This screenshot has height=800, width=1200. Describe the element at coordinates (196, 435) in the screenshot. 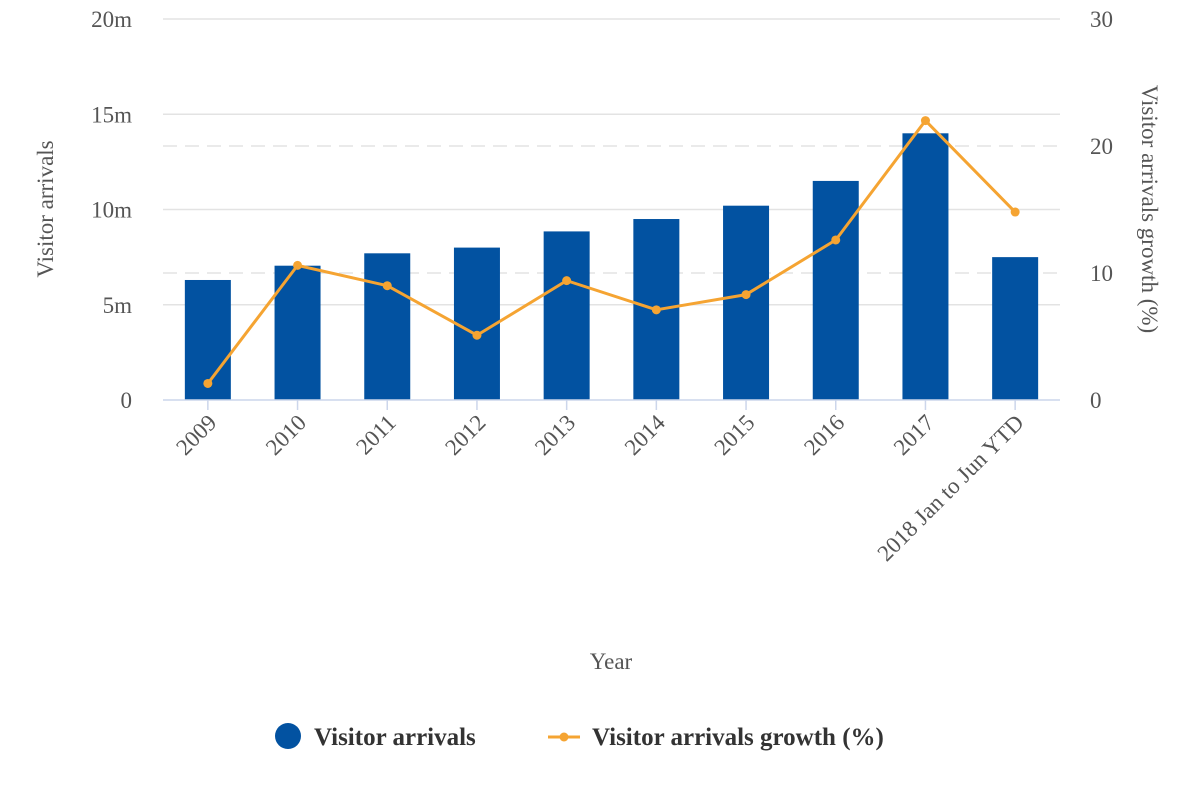

I see `x-tick-label: 2009` at that location.